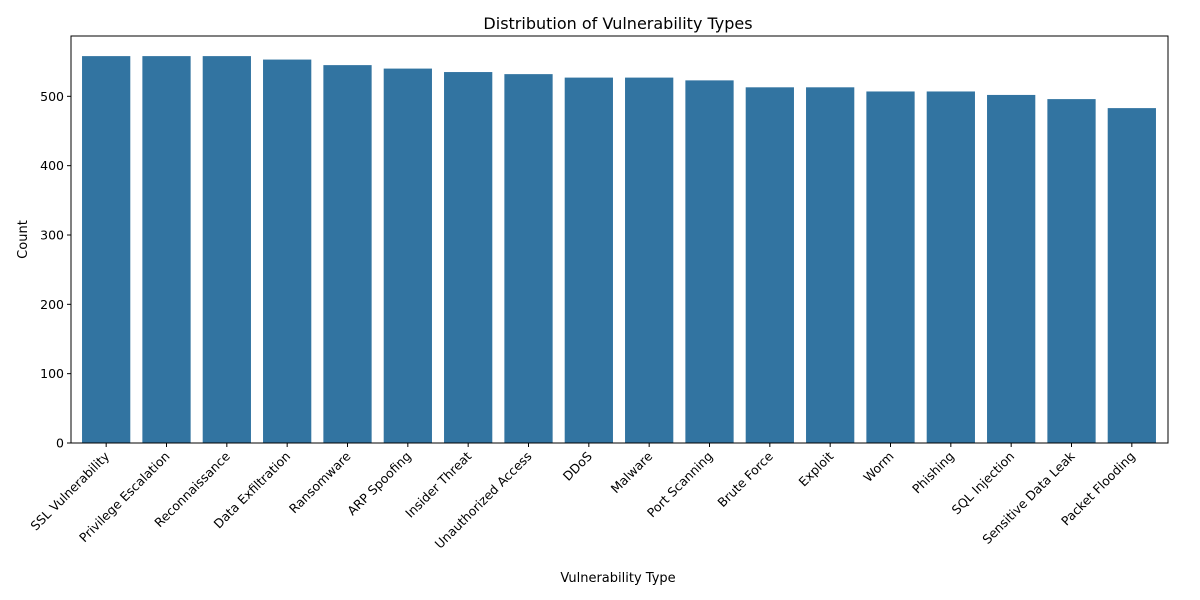  What do you see at coordinates (617, 578) in the screenshot?
I see `x-axis-label: Vulnerability Type` at bounding box center [617, 578].